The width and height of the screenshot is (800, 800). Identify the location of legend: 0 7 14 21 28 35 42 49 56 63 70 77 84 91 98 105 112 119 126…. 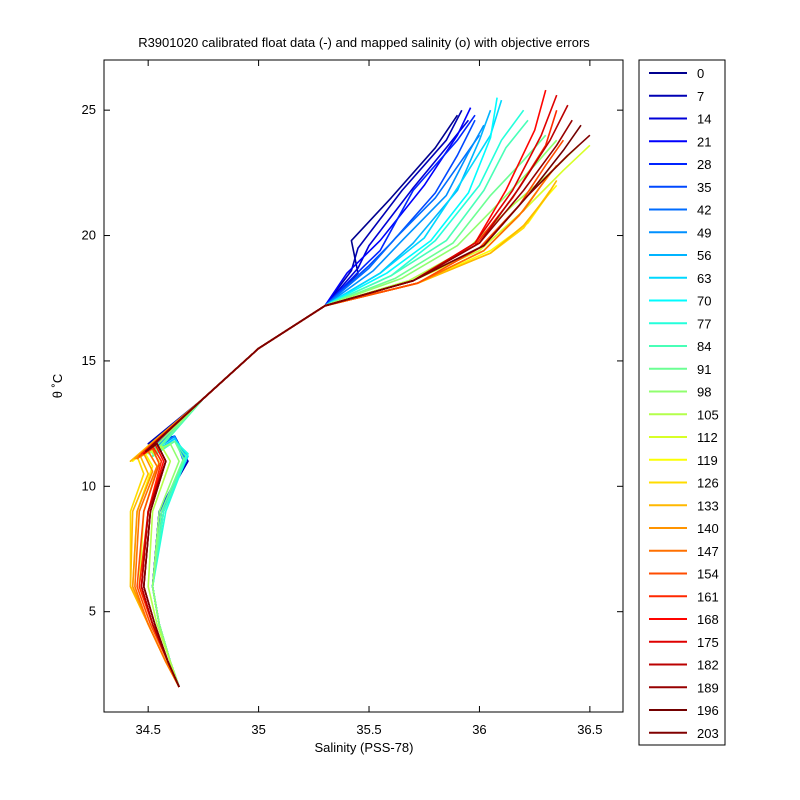
(682, 402).